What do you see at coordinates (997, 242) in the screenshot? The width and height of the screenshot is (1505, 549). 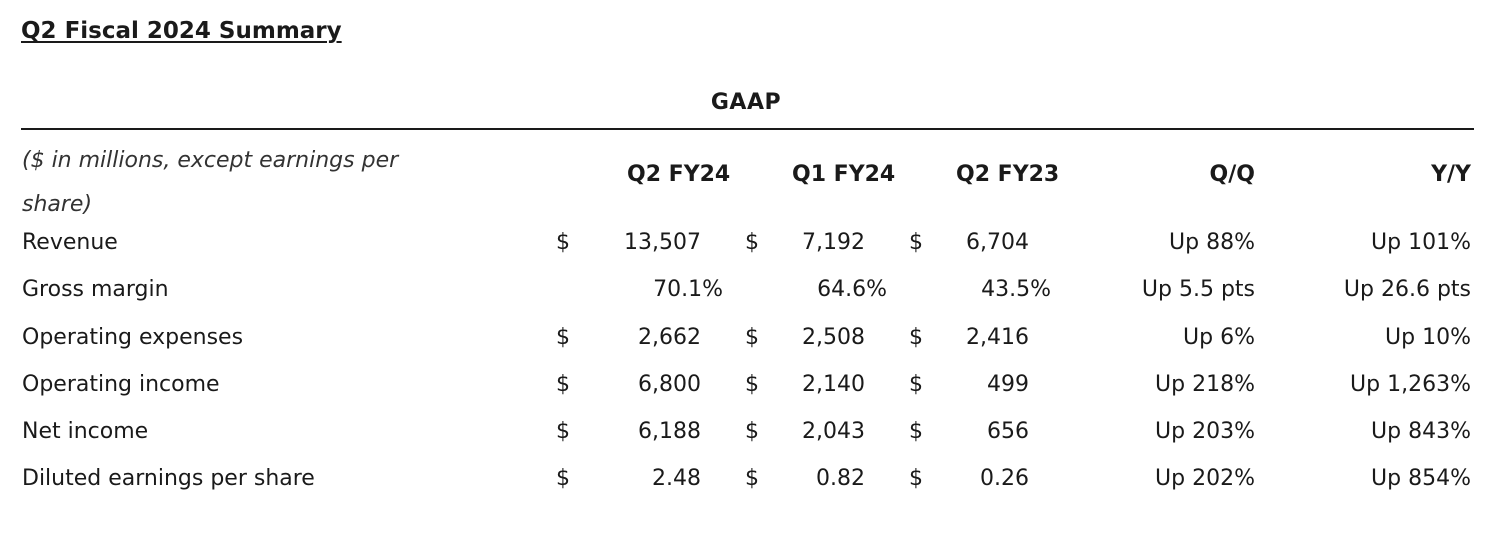 I see `table-cell: 6,704` at bounding box center [997, 242].